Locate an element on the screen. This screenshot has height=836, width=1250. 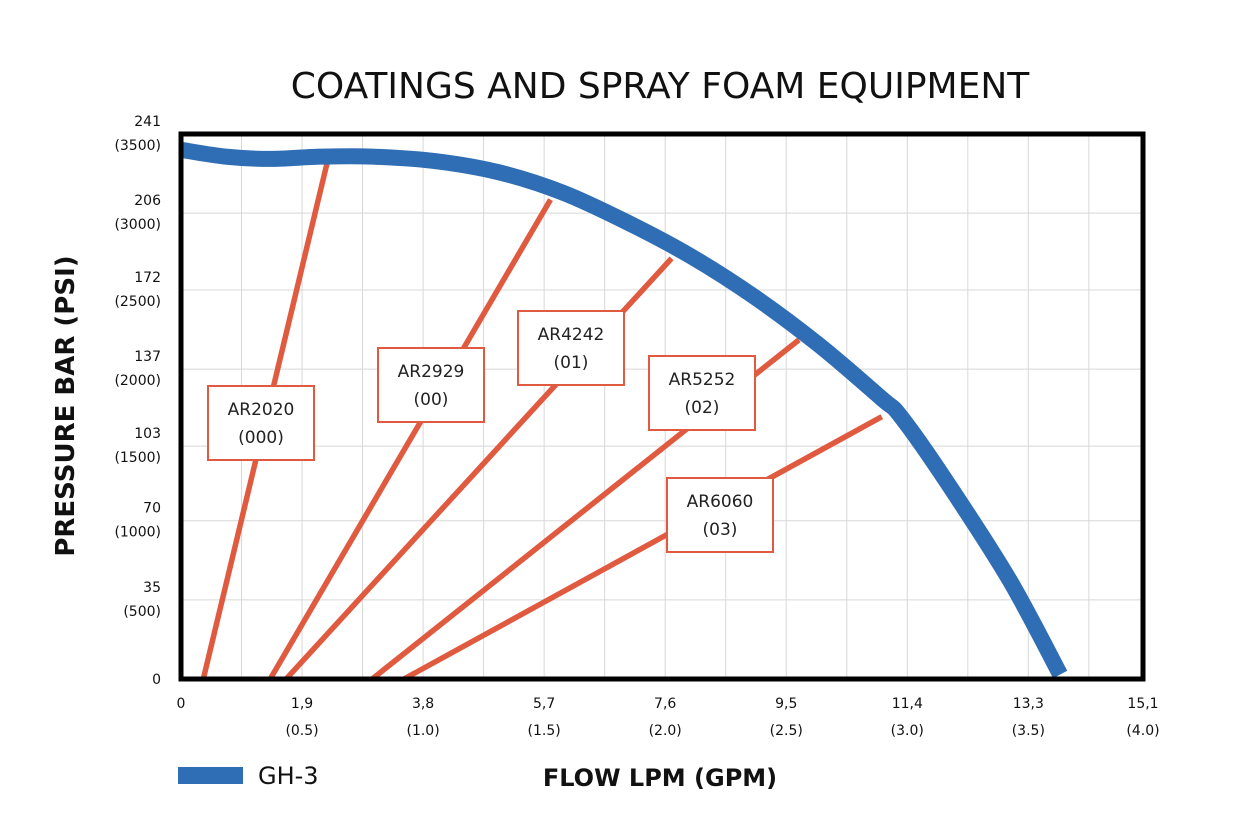
tip-box-ar4242: AR4242 (01) is located at coordinates (571, 348).